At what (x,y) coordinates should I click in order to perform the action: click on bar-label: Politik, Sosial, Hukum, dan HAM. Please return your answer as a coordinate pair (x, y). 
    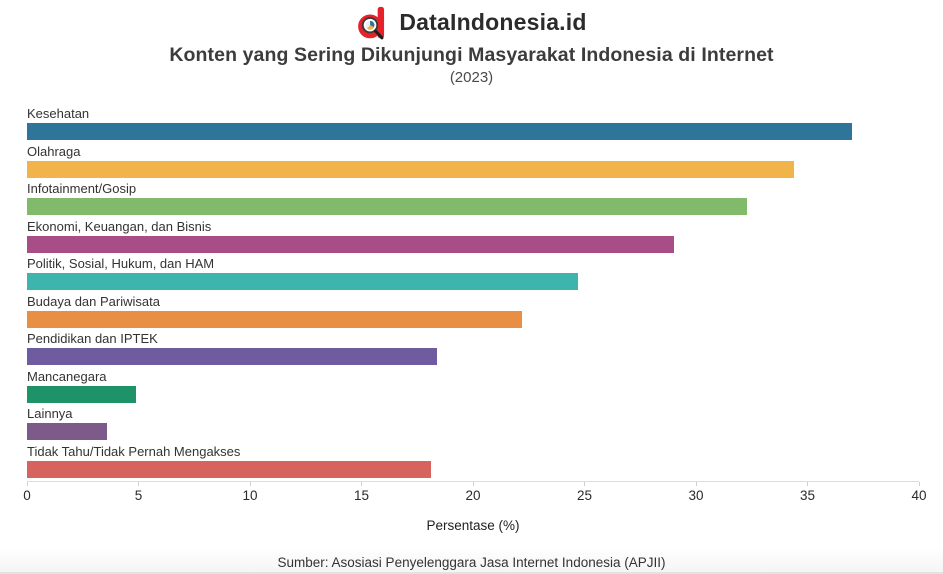
    Looking at the image, I should click on (121, 263).